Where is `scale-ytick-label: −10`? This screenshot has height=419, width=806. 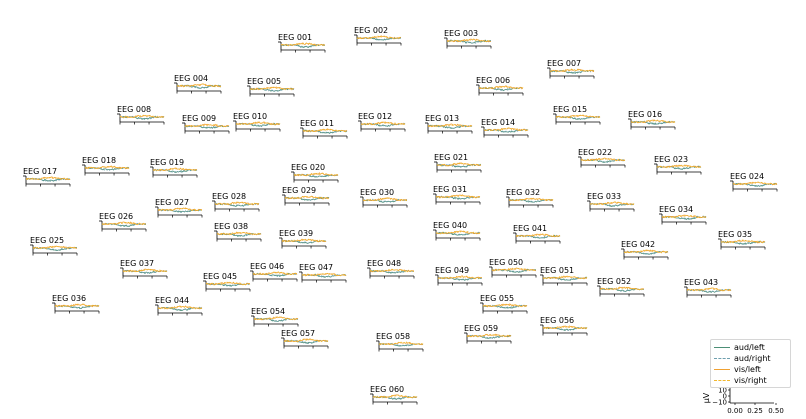 scale-ytick-label: −10 is located at coordinates (719, 403).